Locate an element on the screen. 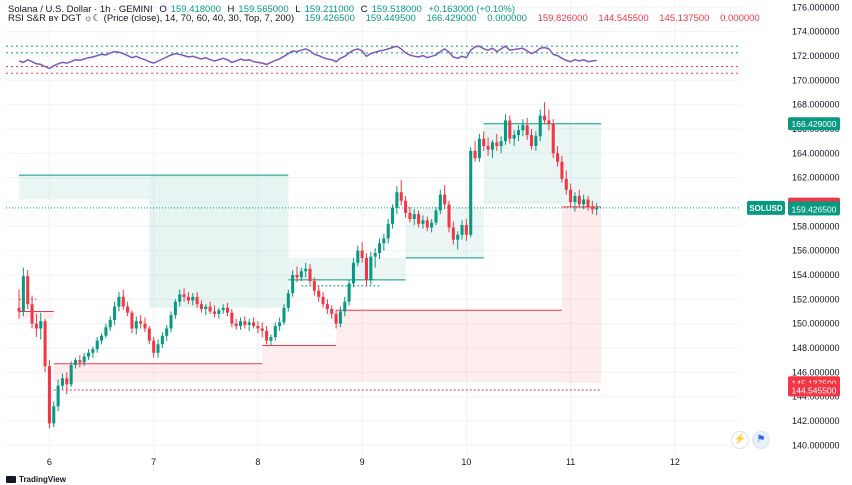  rsi-line is located at coordinates (307, 57).